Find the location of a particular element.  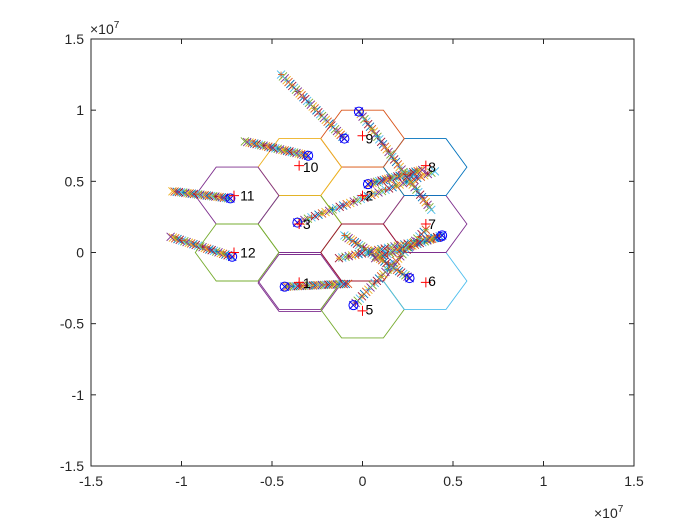

x-tick-labels: -1.5 -1 -0.5 0 0.5 1 1.5 is located at coordinates (361, 481).